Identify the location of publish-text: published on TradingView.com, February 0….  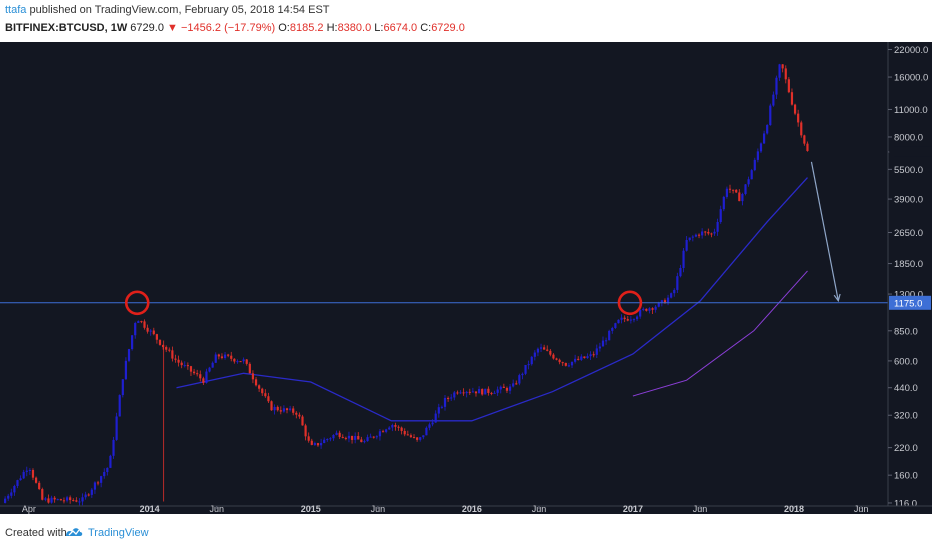
(178, 10).